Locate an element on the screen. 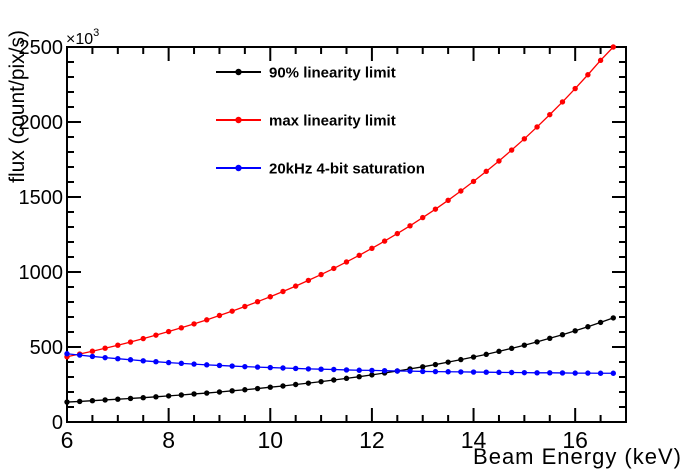 This screenshot has height=472, width=696. legend-entry-max-linearity-limit: max linearity limit is located at coordinates (306, 121).